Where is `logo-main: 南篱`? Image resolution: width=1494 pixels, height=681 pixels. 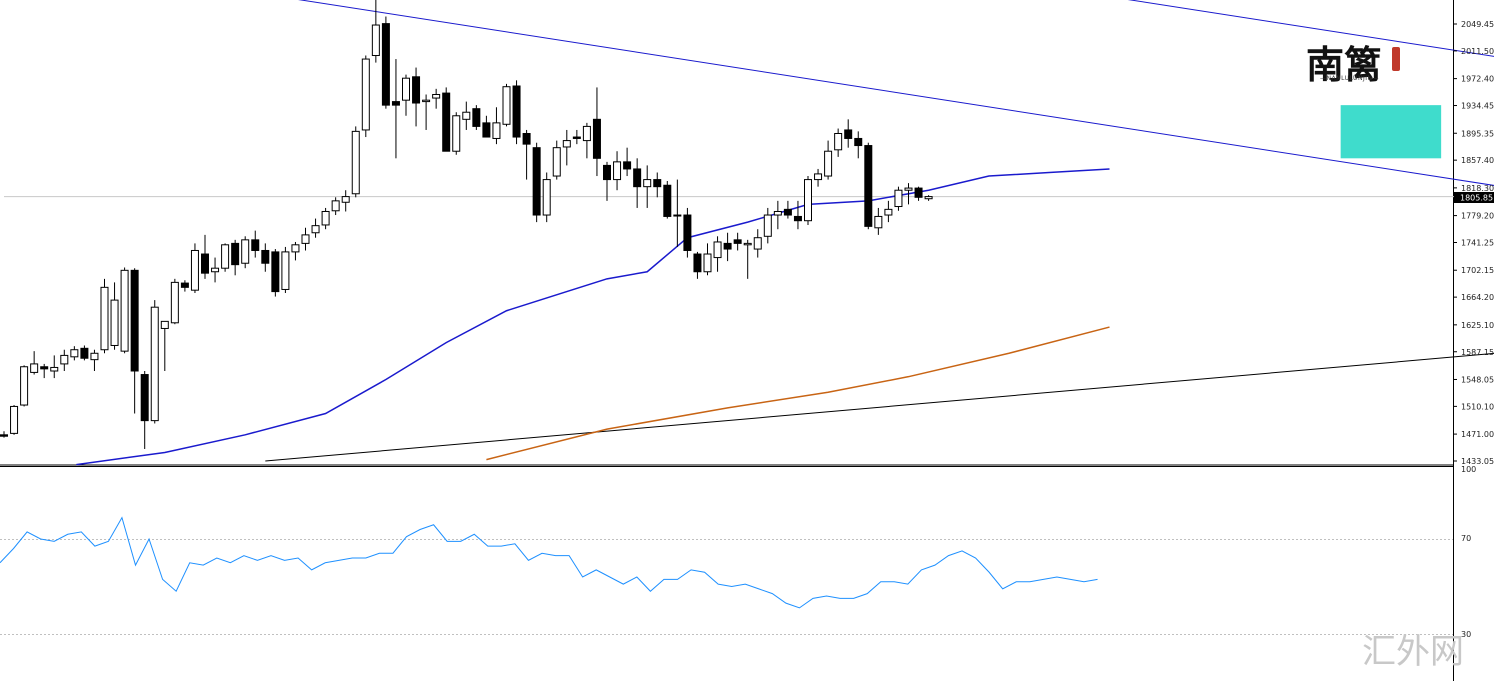 logo-main: 南篱 is located at coordinates (1344, 64).